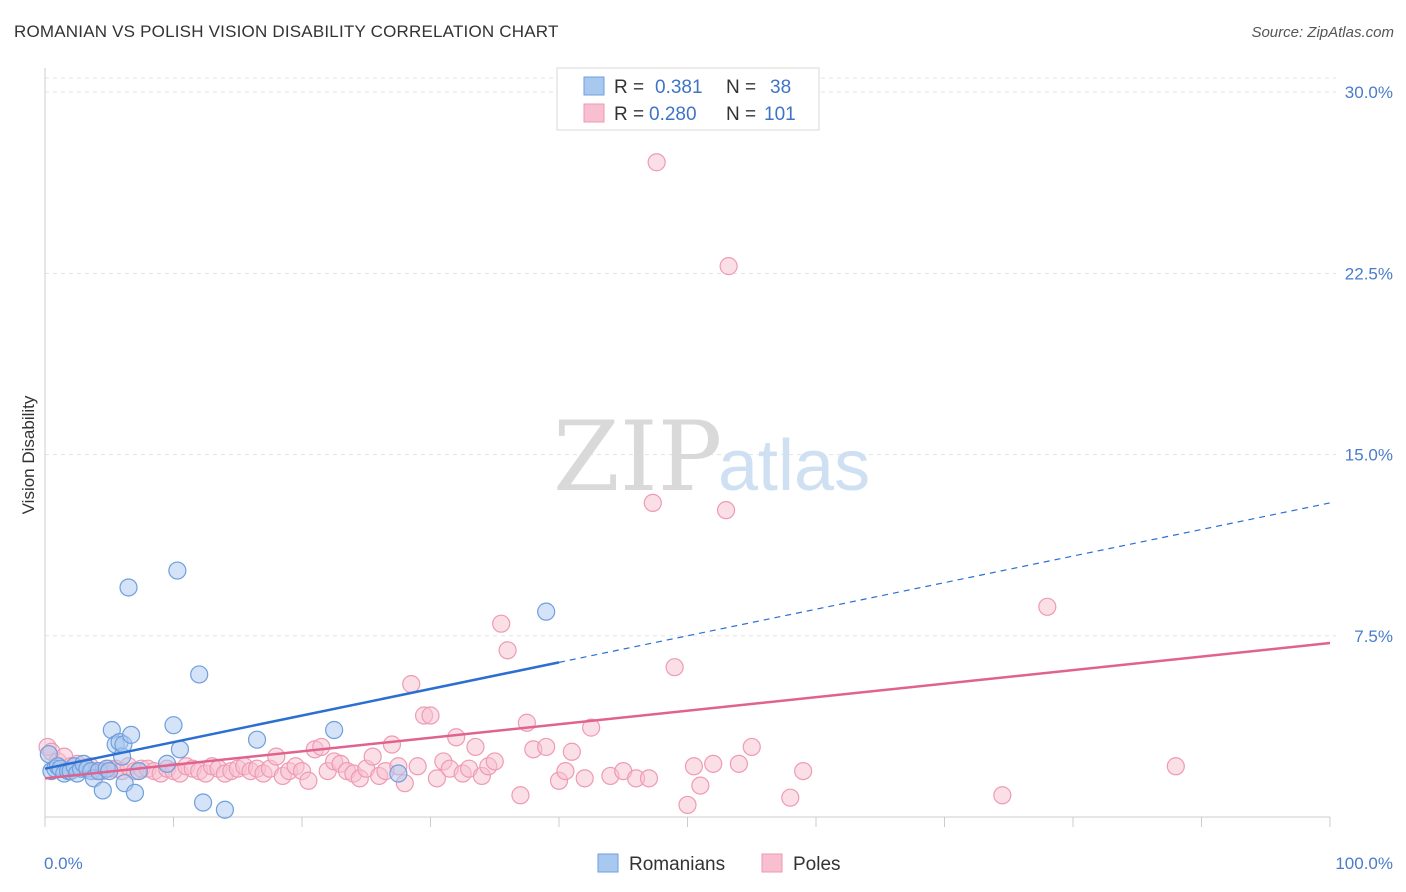 The image size is (1406, 892). Describe the element at coordinates (629, 87) in the screenshot. I see `legend-romanians-r-label: R =` at that location.